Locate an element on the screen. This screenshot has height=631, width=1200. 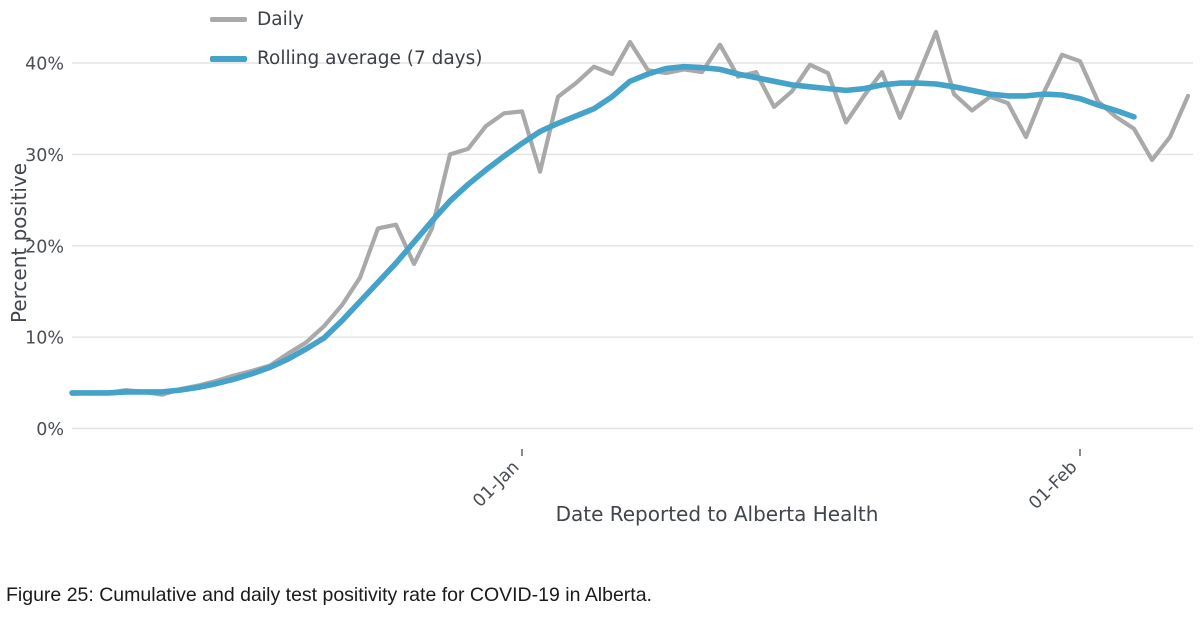
legend: Daily Rolling average (7 days) is located at coordinates (346, 39).